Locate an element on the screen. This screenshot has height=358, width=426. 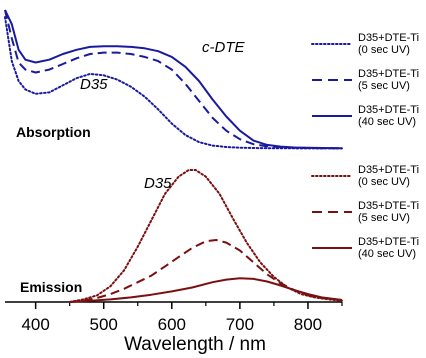
absorption-legend-label-1: D35+DTE-Ti is located at coordinates (388, 74).